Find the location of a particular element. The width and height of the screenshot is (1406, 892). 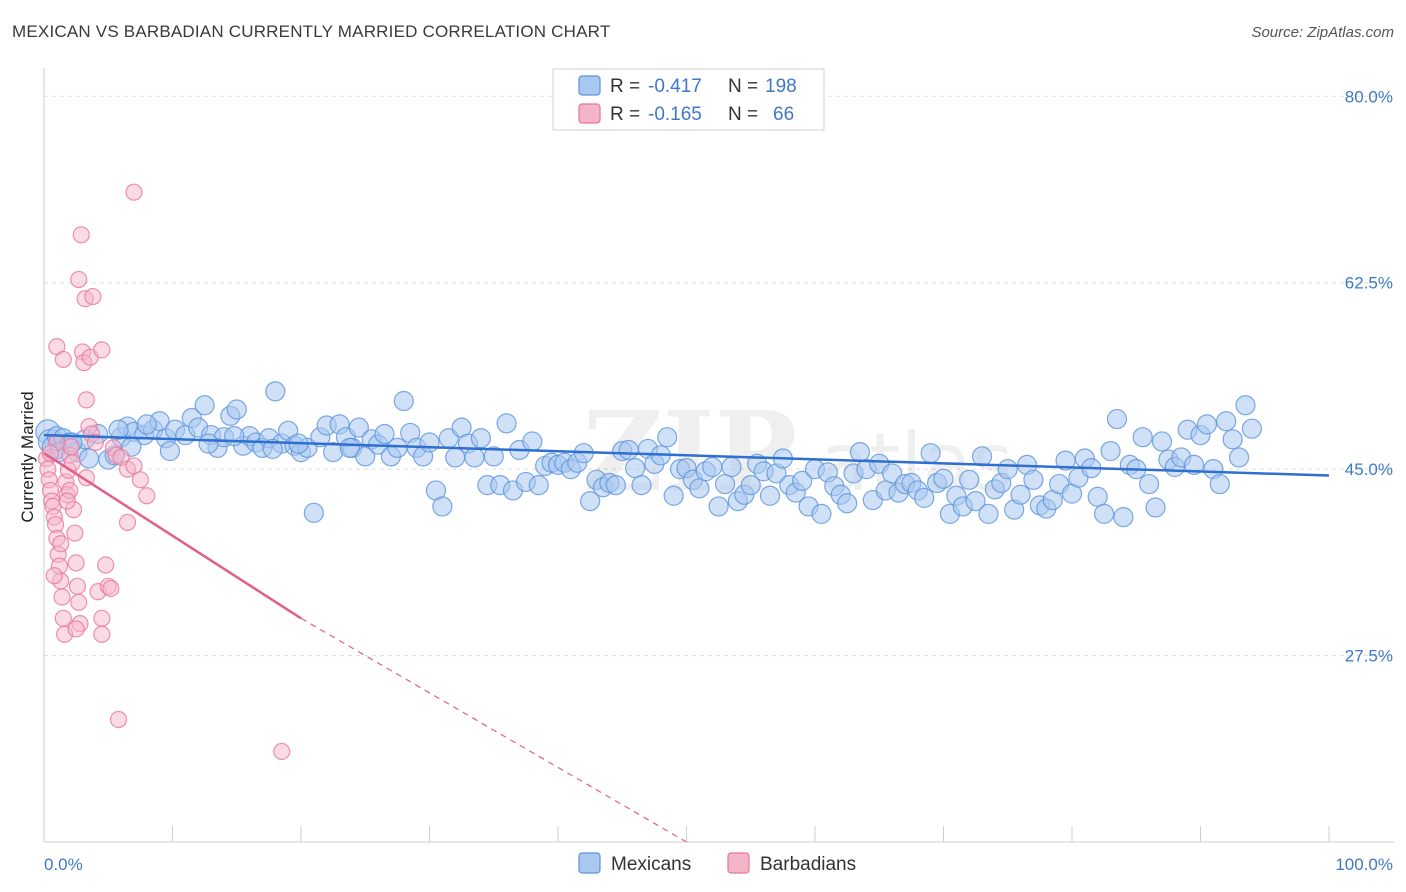

y-tick-labels: 27.5% 45.0% 62.5% 80.0% is located at coordinates (1369, 376).